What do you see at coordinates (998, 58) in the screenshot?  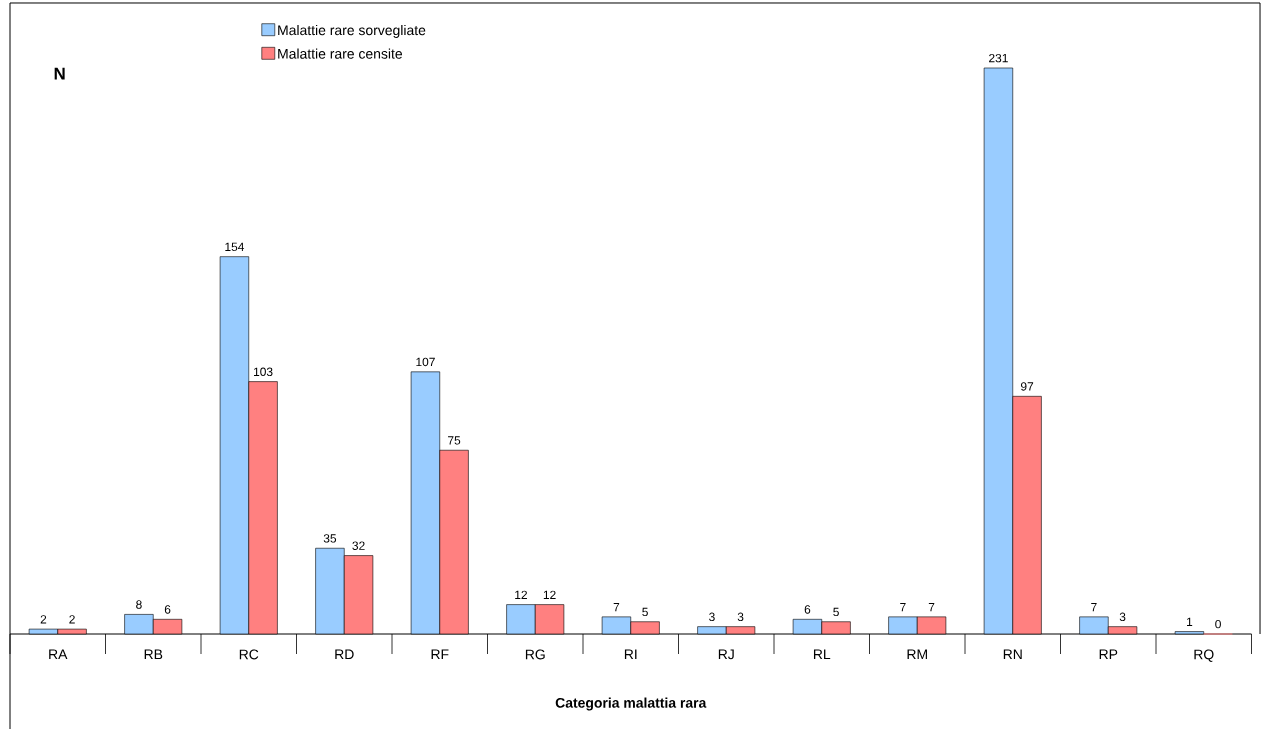 I see `data-label: 231` at bounding box center [998, 58].